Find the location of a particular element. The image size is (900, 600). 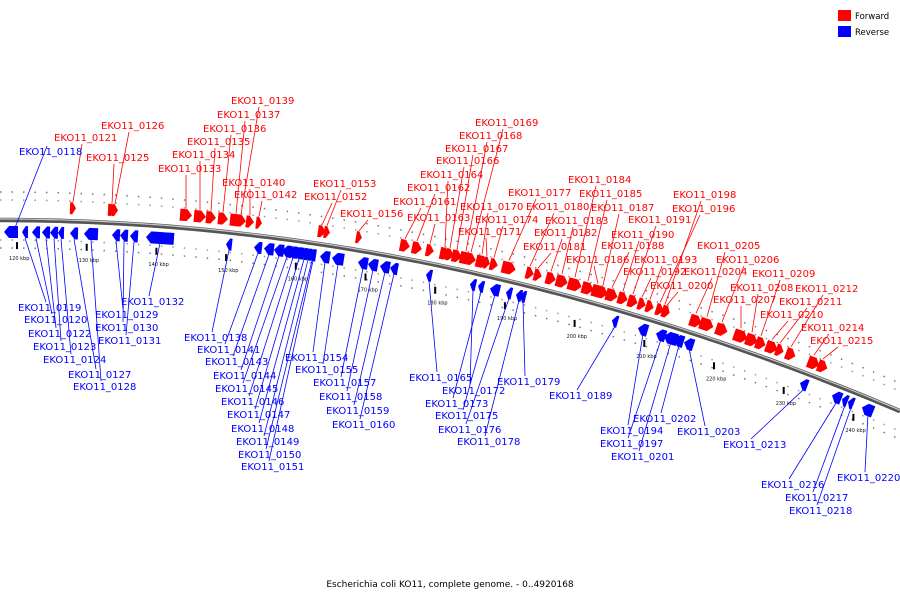

gene-label-eko11-0143: EKO11_0143 is located at coordinates (236, 362).